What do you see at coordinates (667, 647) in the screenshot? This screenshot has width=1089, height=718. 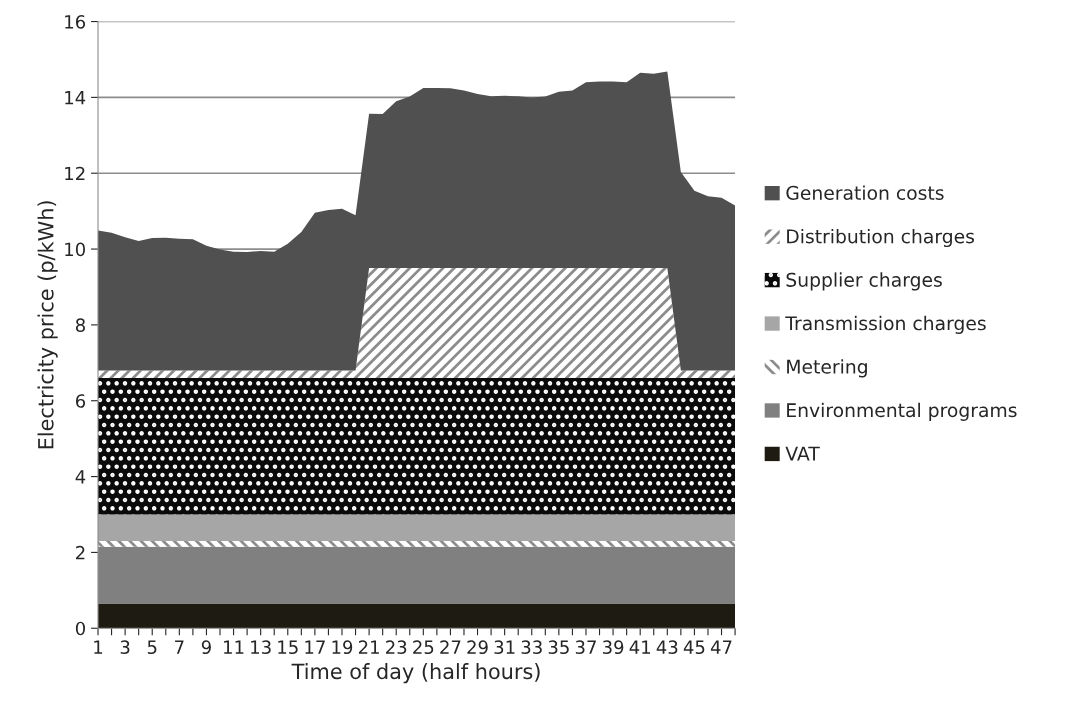 I see `x-tick-label: 43` at bounding box center [667, 647].